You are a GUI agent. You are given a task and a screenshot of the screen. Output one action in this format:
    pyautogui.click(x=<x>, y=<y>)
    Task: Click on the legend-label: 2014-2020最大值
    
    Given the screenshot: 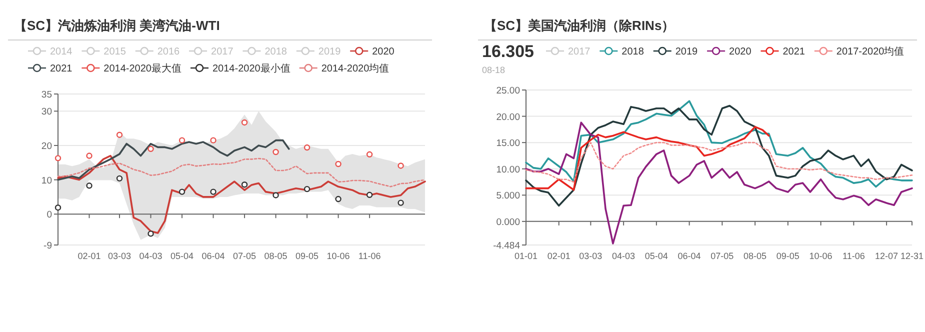 What is the action you would take?
    pyautogui.click(x=143, y=68)
    